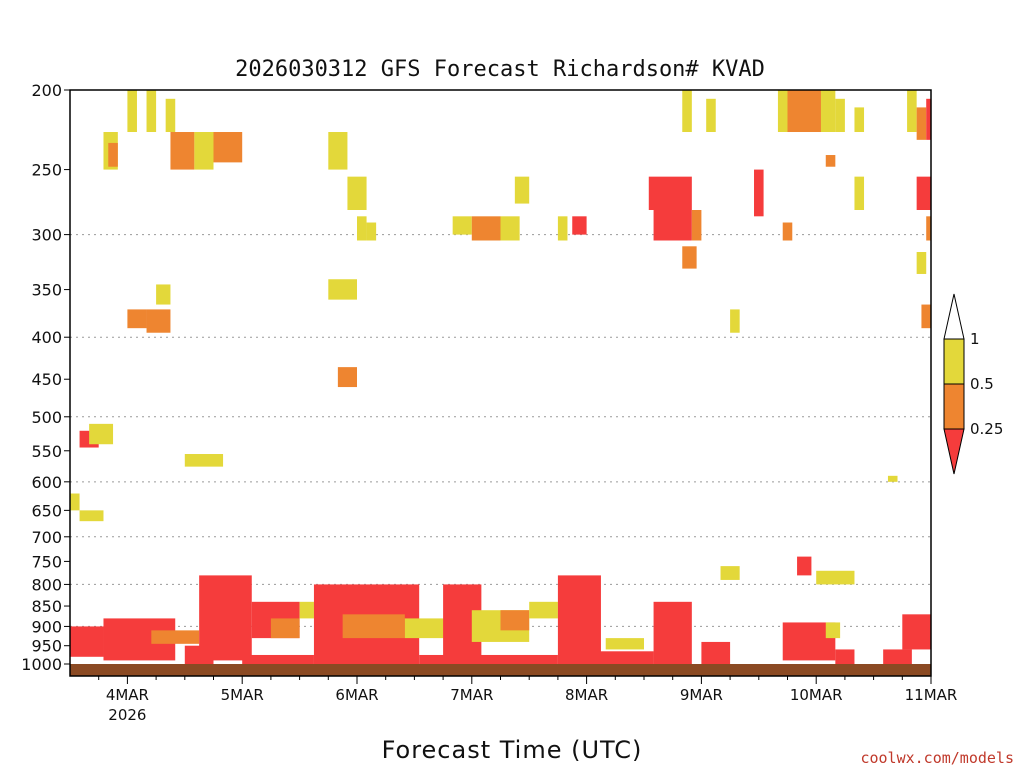 Image resolution: width=1024 pixels, height=772 pixels. Describe the element at coordinates (46, 235) in the screenshot. I see `y-tick-label: 300` at that location.